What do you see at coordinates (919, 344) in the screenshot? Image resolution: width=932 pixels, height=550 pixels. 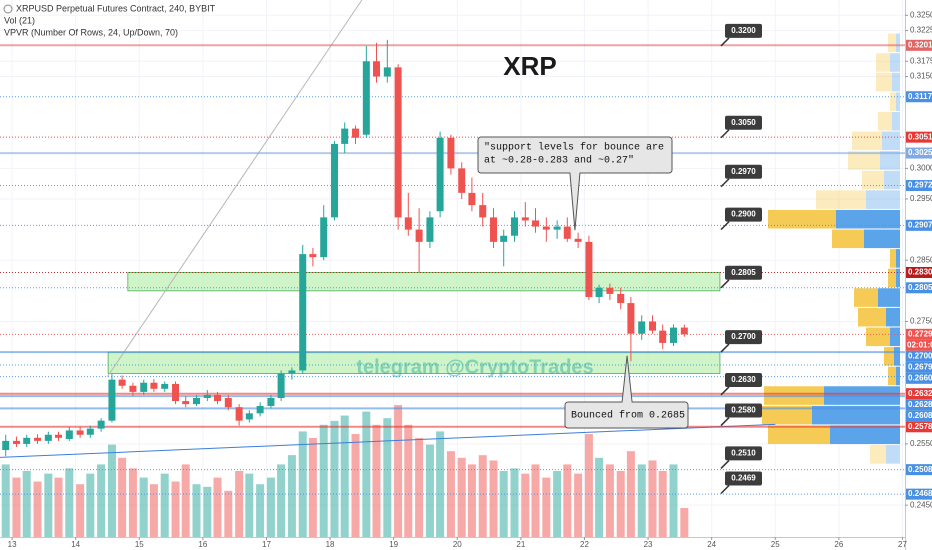 I see `countdown: 02:01:08` at bounding box center [919, 344].